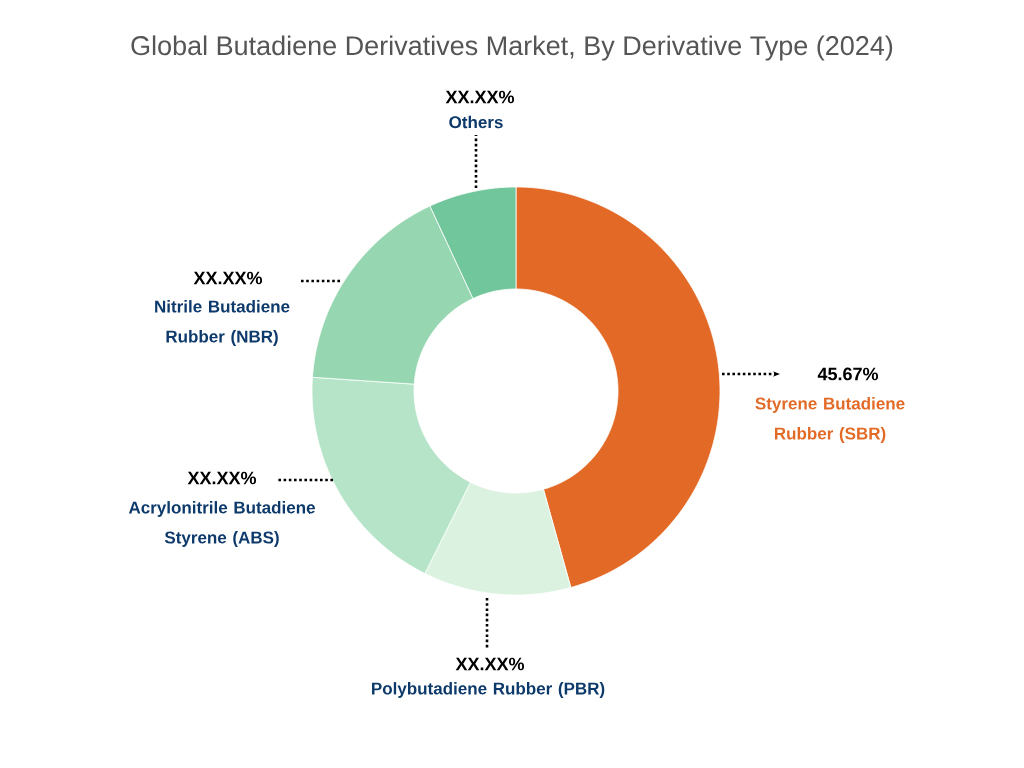 The image size is (1024, 768). What do you see at coordinates (512, 48) in the screenshot?
I see `chart-title: Global Butadiene Derivatives Market, By Derivative Type (2024)` at bounding box center [512, 48].